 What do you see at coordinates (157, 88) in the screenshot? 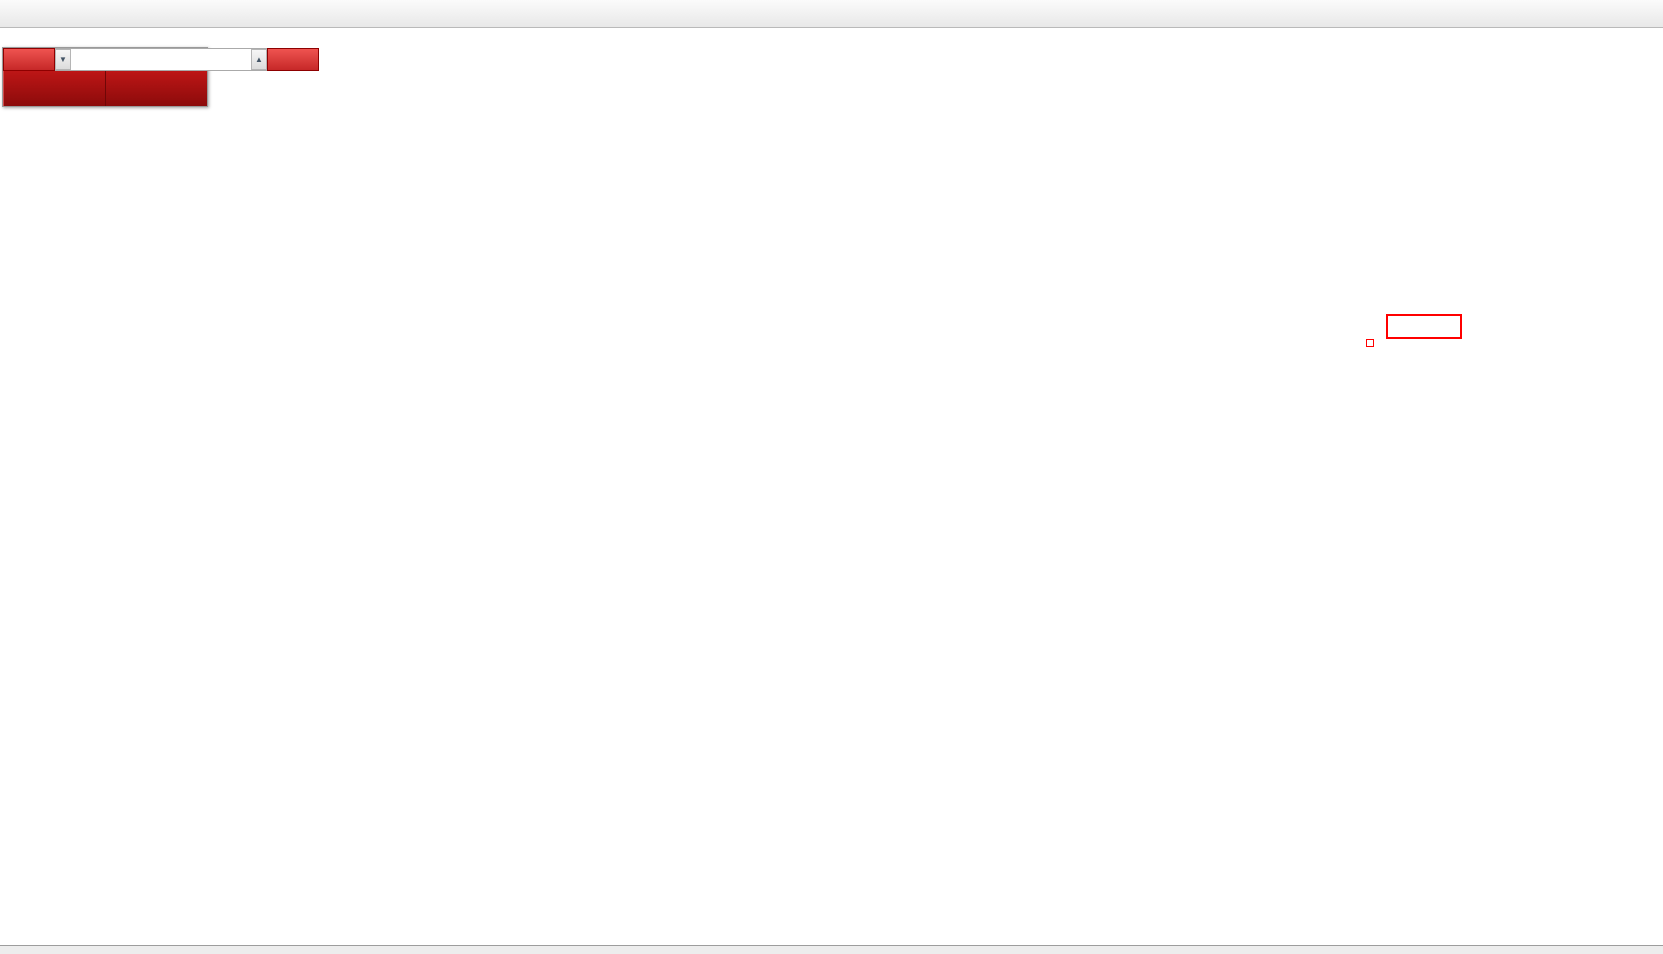
I see `buy-price` at bounding box center [157, 88].